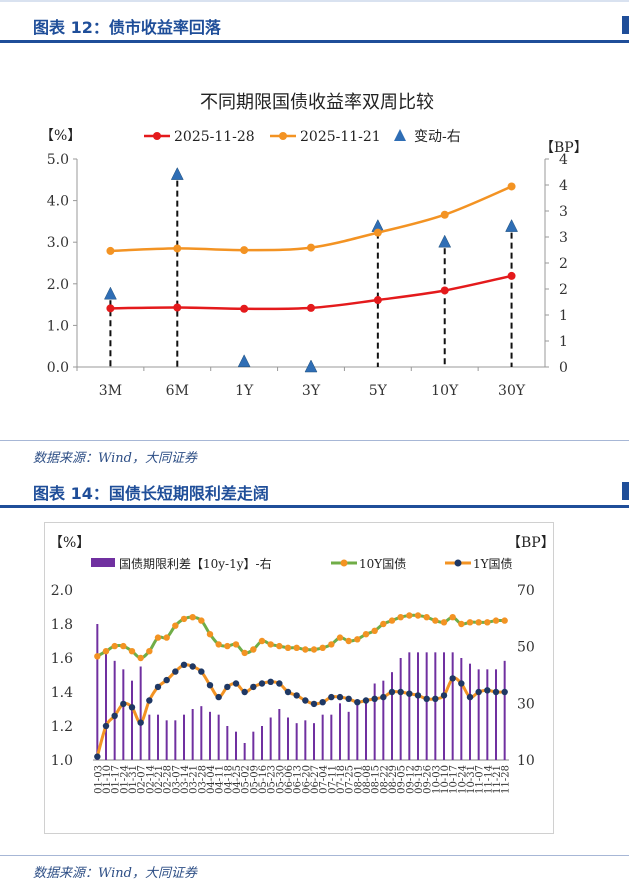 The image size is (629, 890). What do you see at coordinates (263, 779) in the screenshot?
I see `chart2-x-tick-label: 05-16` at bounding box center [263, 779].